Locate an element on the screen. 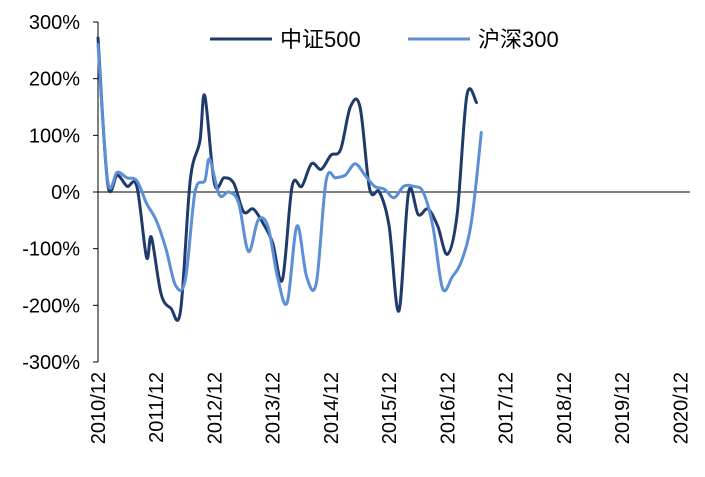 This screenshot has width=705, height=477. y-axis: 300% 200% 100% 0% -100% -200% -300% is located at coordinates (60, 193).